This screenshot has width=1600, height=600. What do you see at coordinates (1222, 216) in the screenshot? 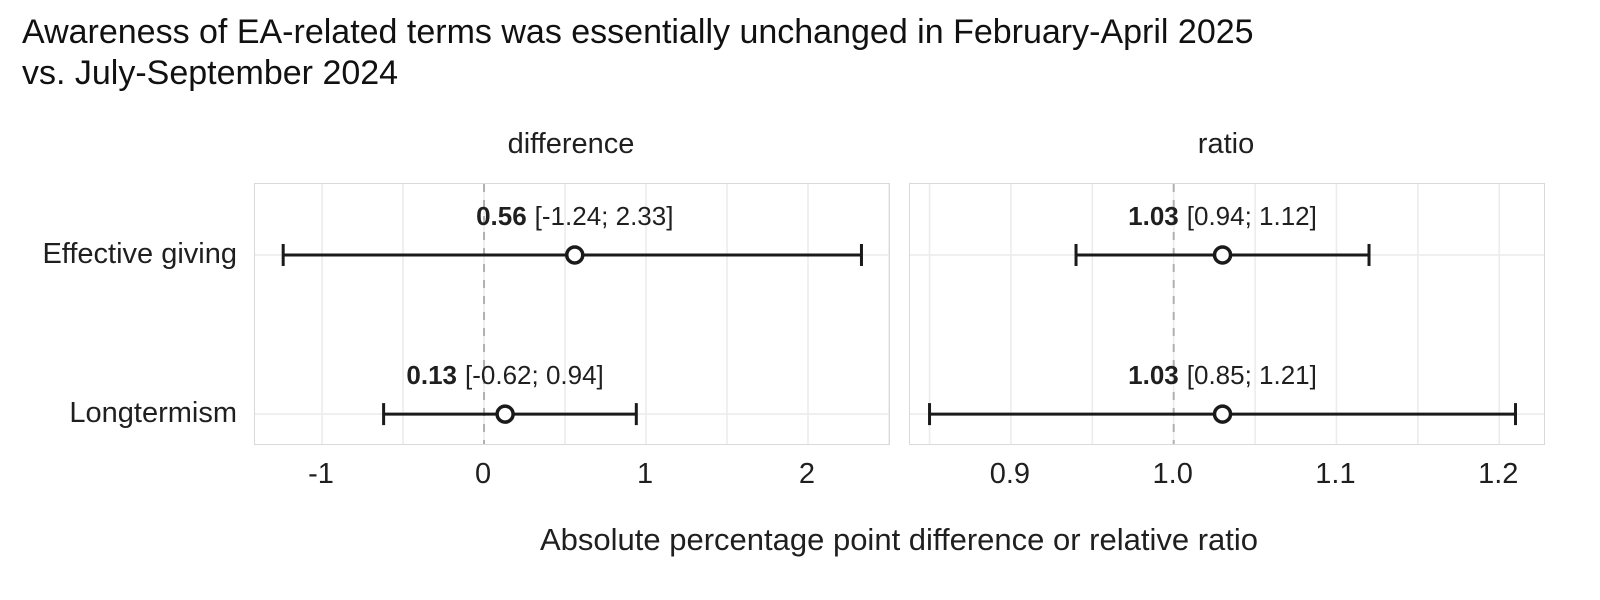
I see `ci-label: 1.03 [0.94; 1.12]` at bounding box center [1222, 216].